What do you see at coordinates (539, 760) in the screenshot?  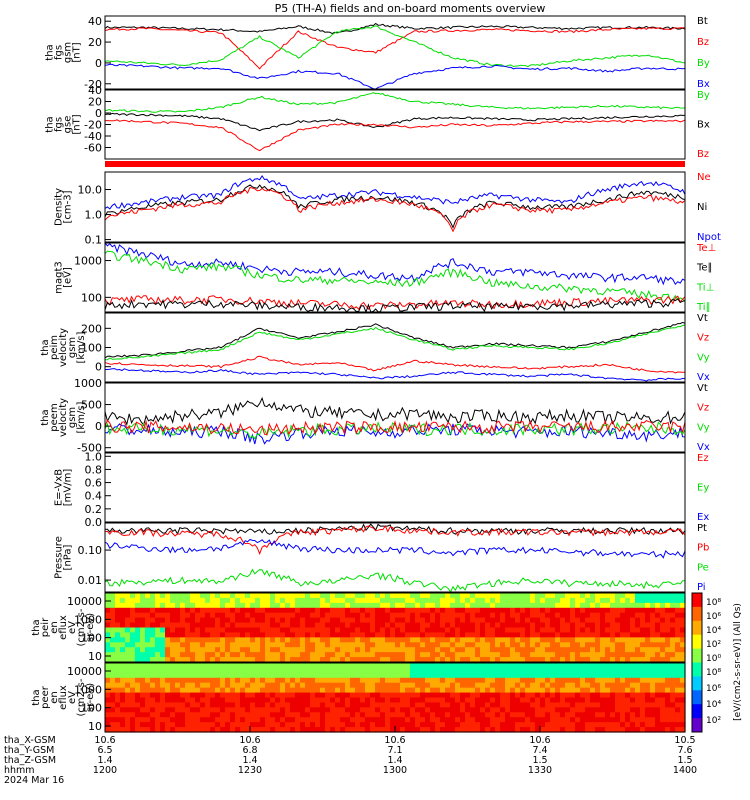 I see `x-tick-label: 1.5` at bounding box center [539, 760].